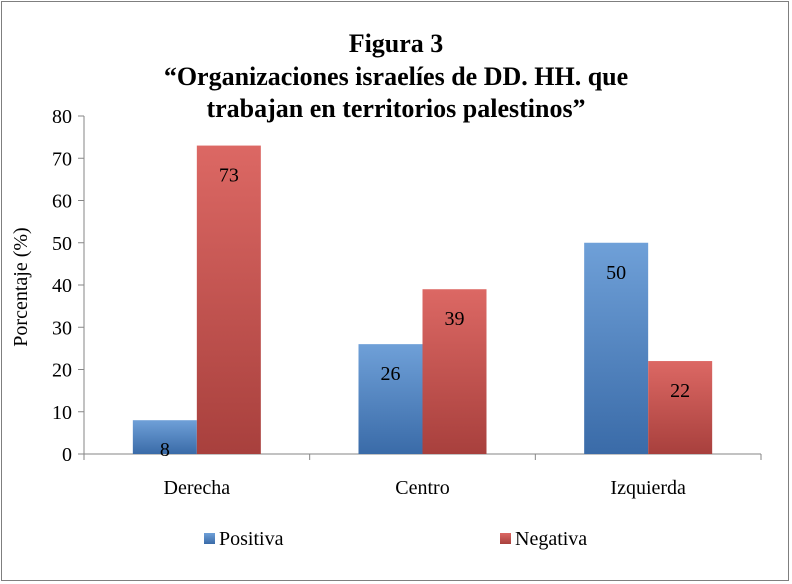 The height and width of the screenshot is (584, 792). Describe the element at coordinates (455, 319) in the screenshot. I see `data-label: 39` at that location.